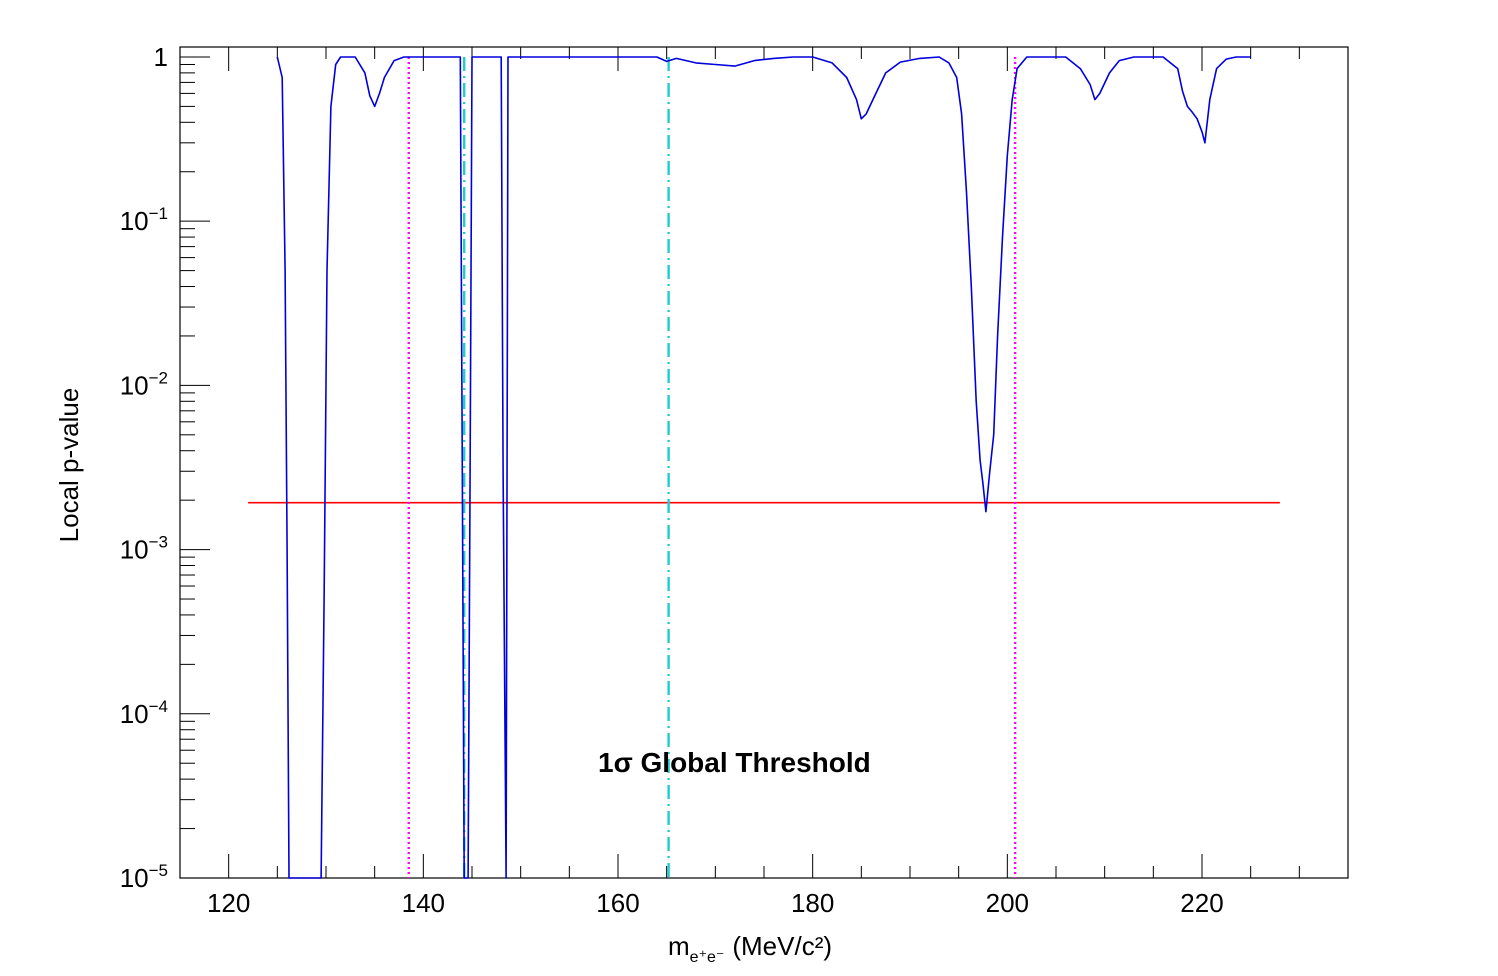 The height and width of the screenshot is (976, 1498). Describe the element at coordinates (144, 713) in the screenshot. I see `y-tick-label: 10⁻⁴` at that location.